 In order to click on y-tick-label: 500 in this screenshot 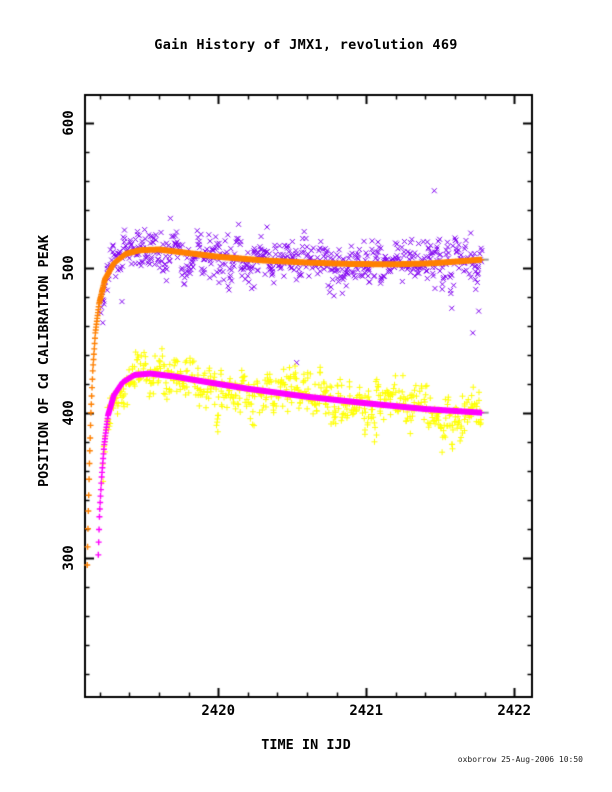, I will do `click(69, 267)`.